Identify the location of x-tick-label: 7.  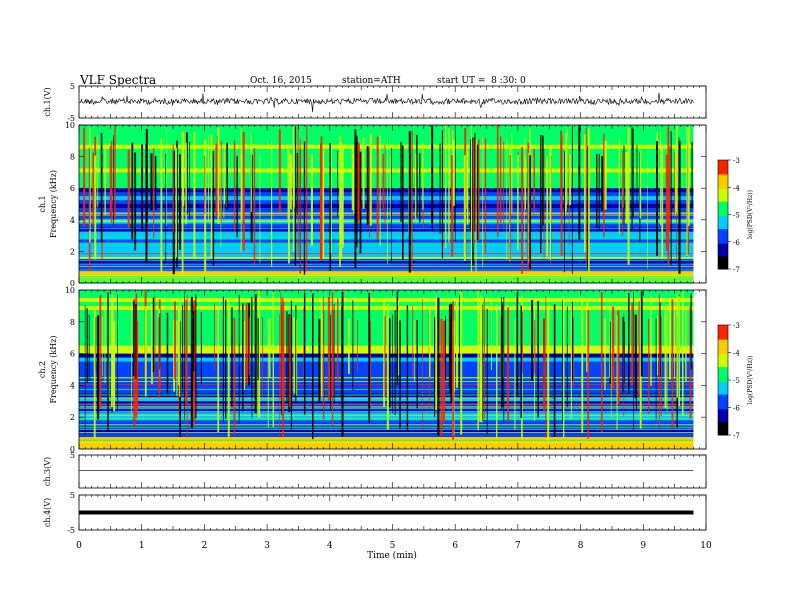
(518, 546).